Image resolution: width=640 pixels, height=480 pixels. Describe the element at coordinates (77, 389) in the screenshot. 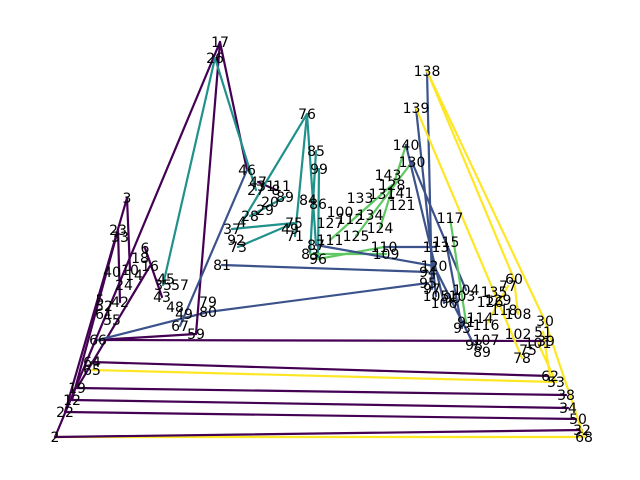

I see `node-label: 19` at that location.